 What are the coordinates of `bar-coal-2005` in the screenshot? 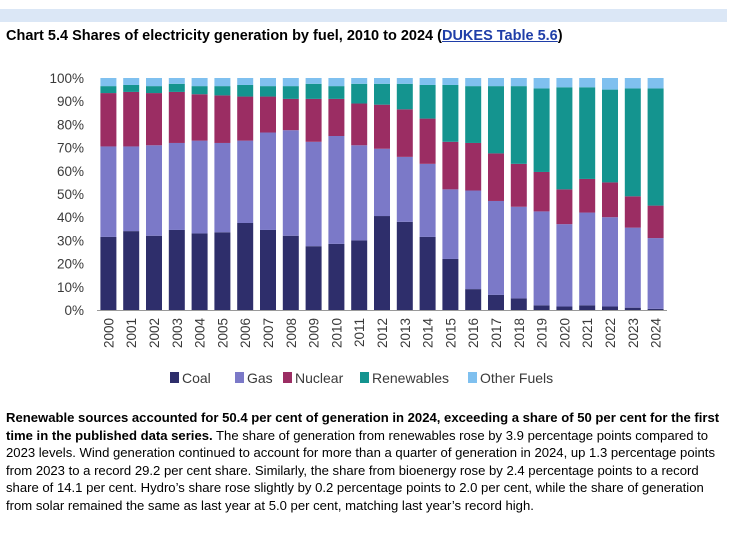 It's located at (222, 271).